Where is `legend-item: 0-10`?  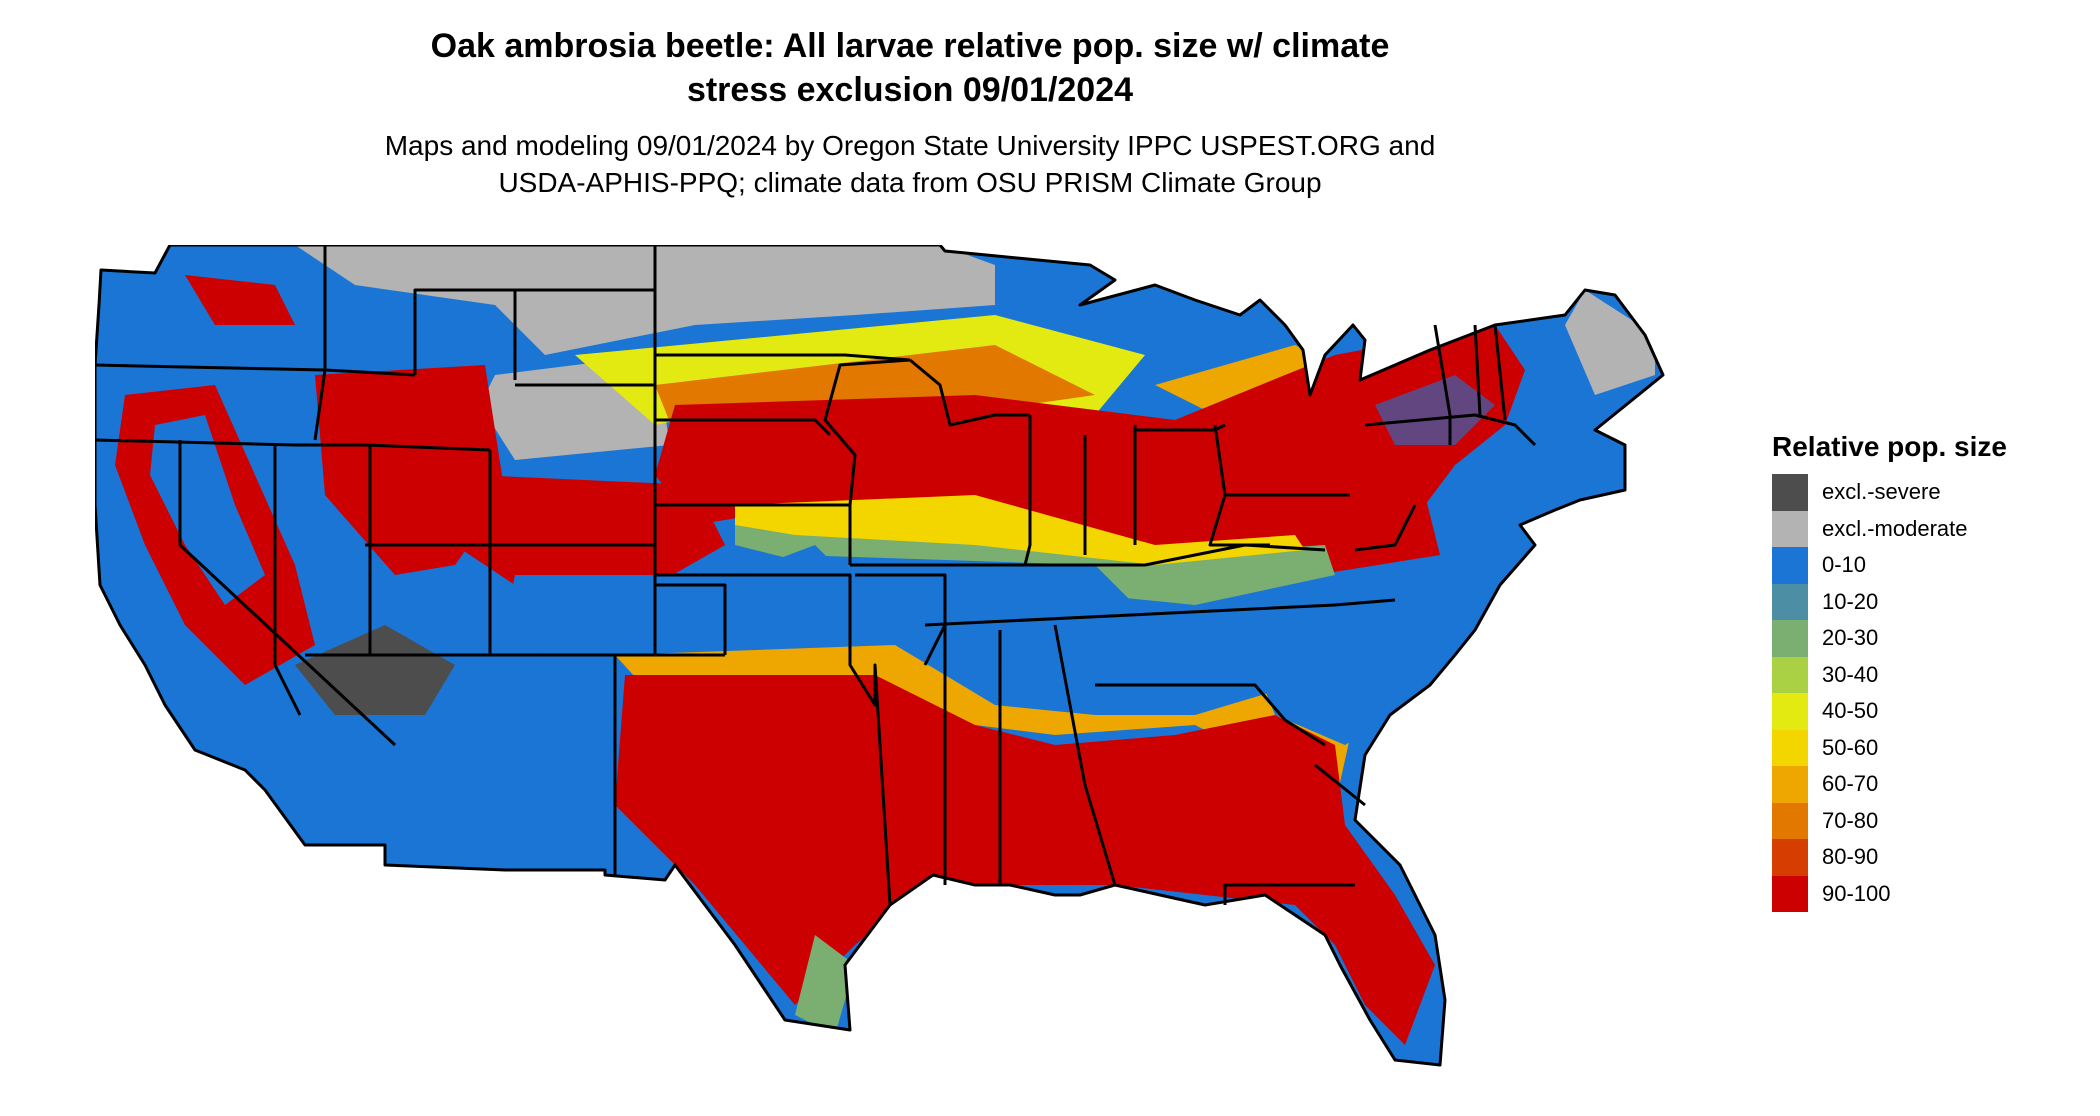 legend-item: 0-10 is located at coordinates (1932, 565).